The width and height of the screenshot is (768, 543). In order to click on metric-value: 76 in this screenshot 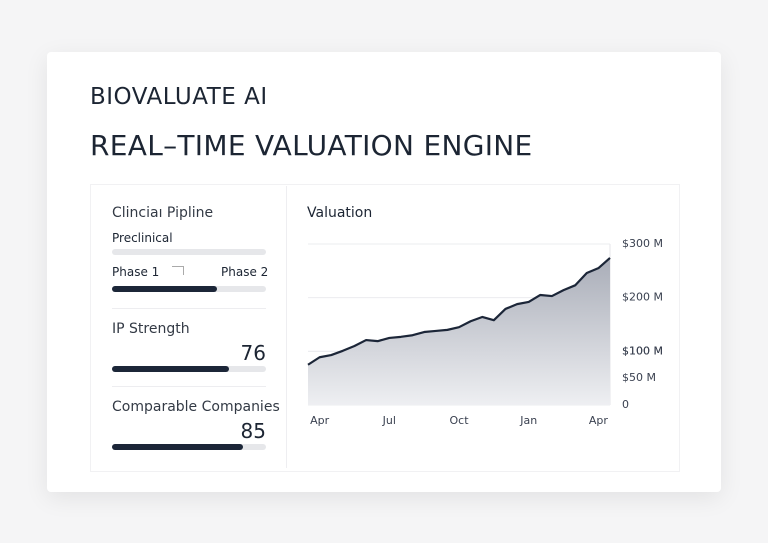, I will do `click(253, 353)`.